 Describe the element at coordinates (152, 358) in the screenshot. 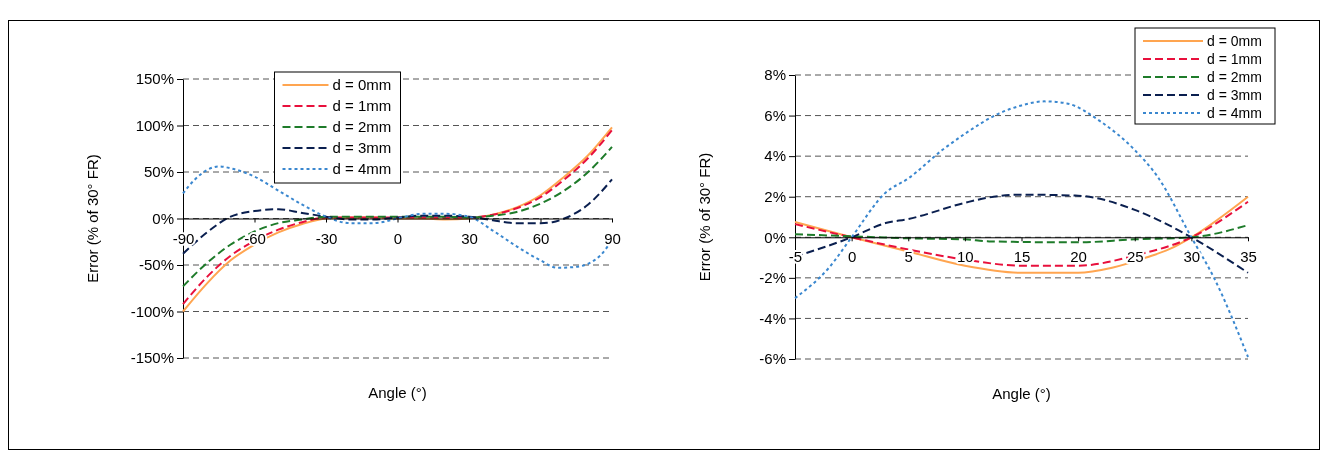

I see `y-tick-label: -150%` at that location.